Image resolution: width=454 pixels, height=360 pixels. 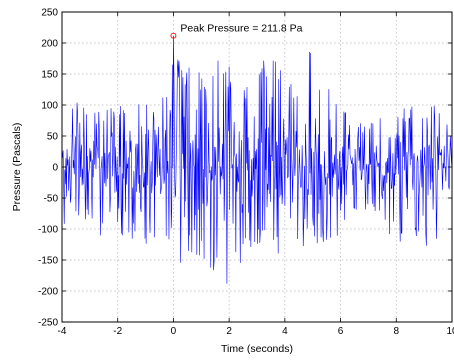 I want to click on x-tick-label: 4, so click(x=285, y=331).